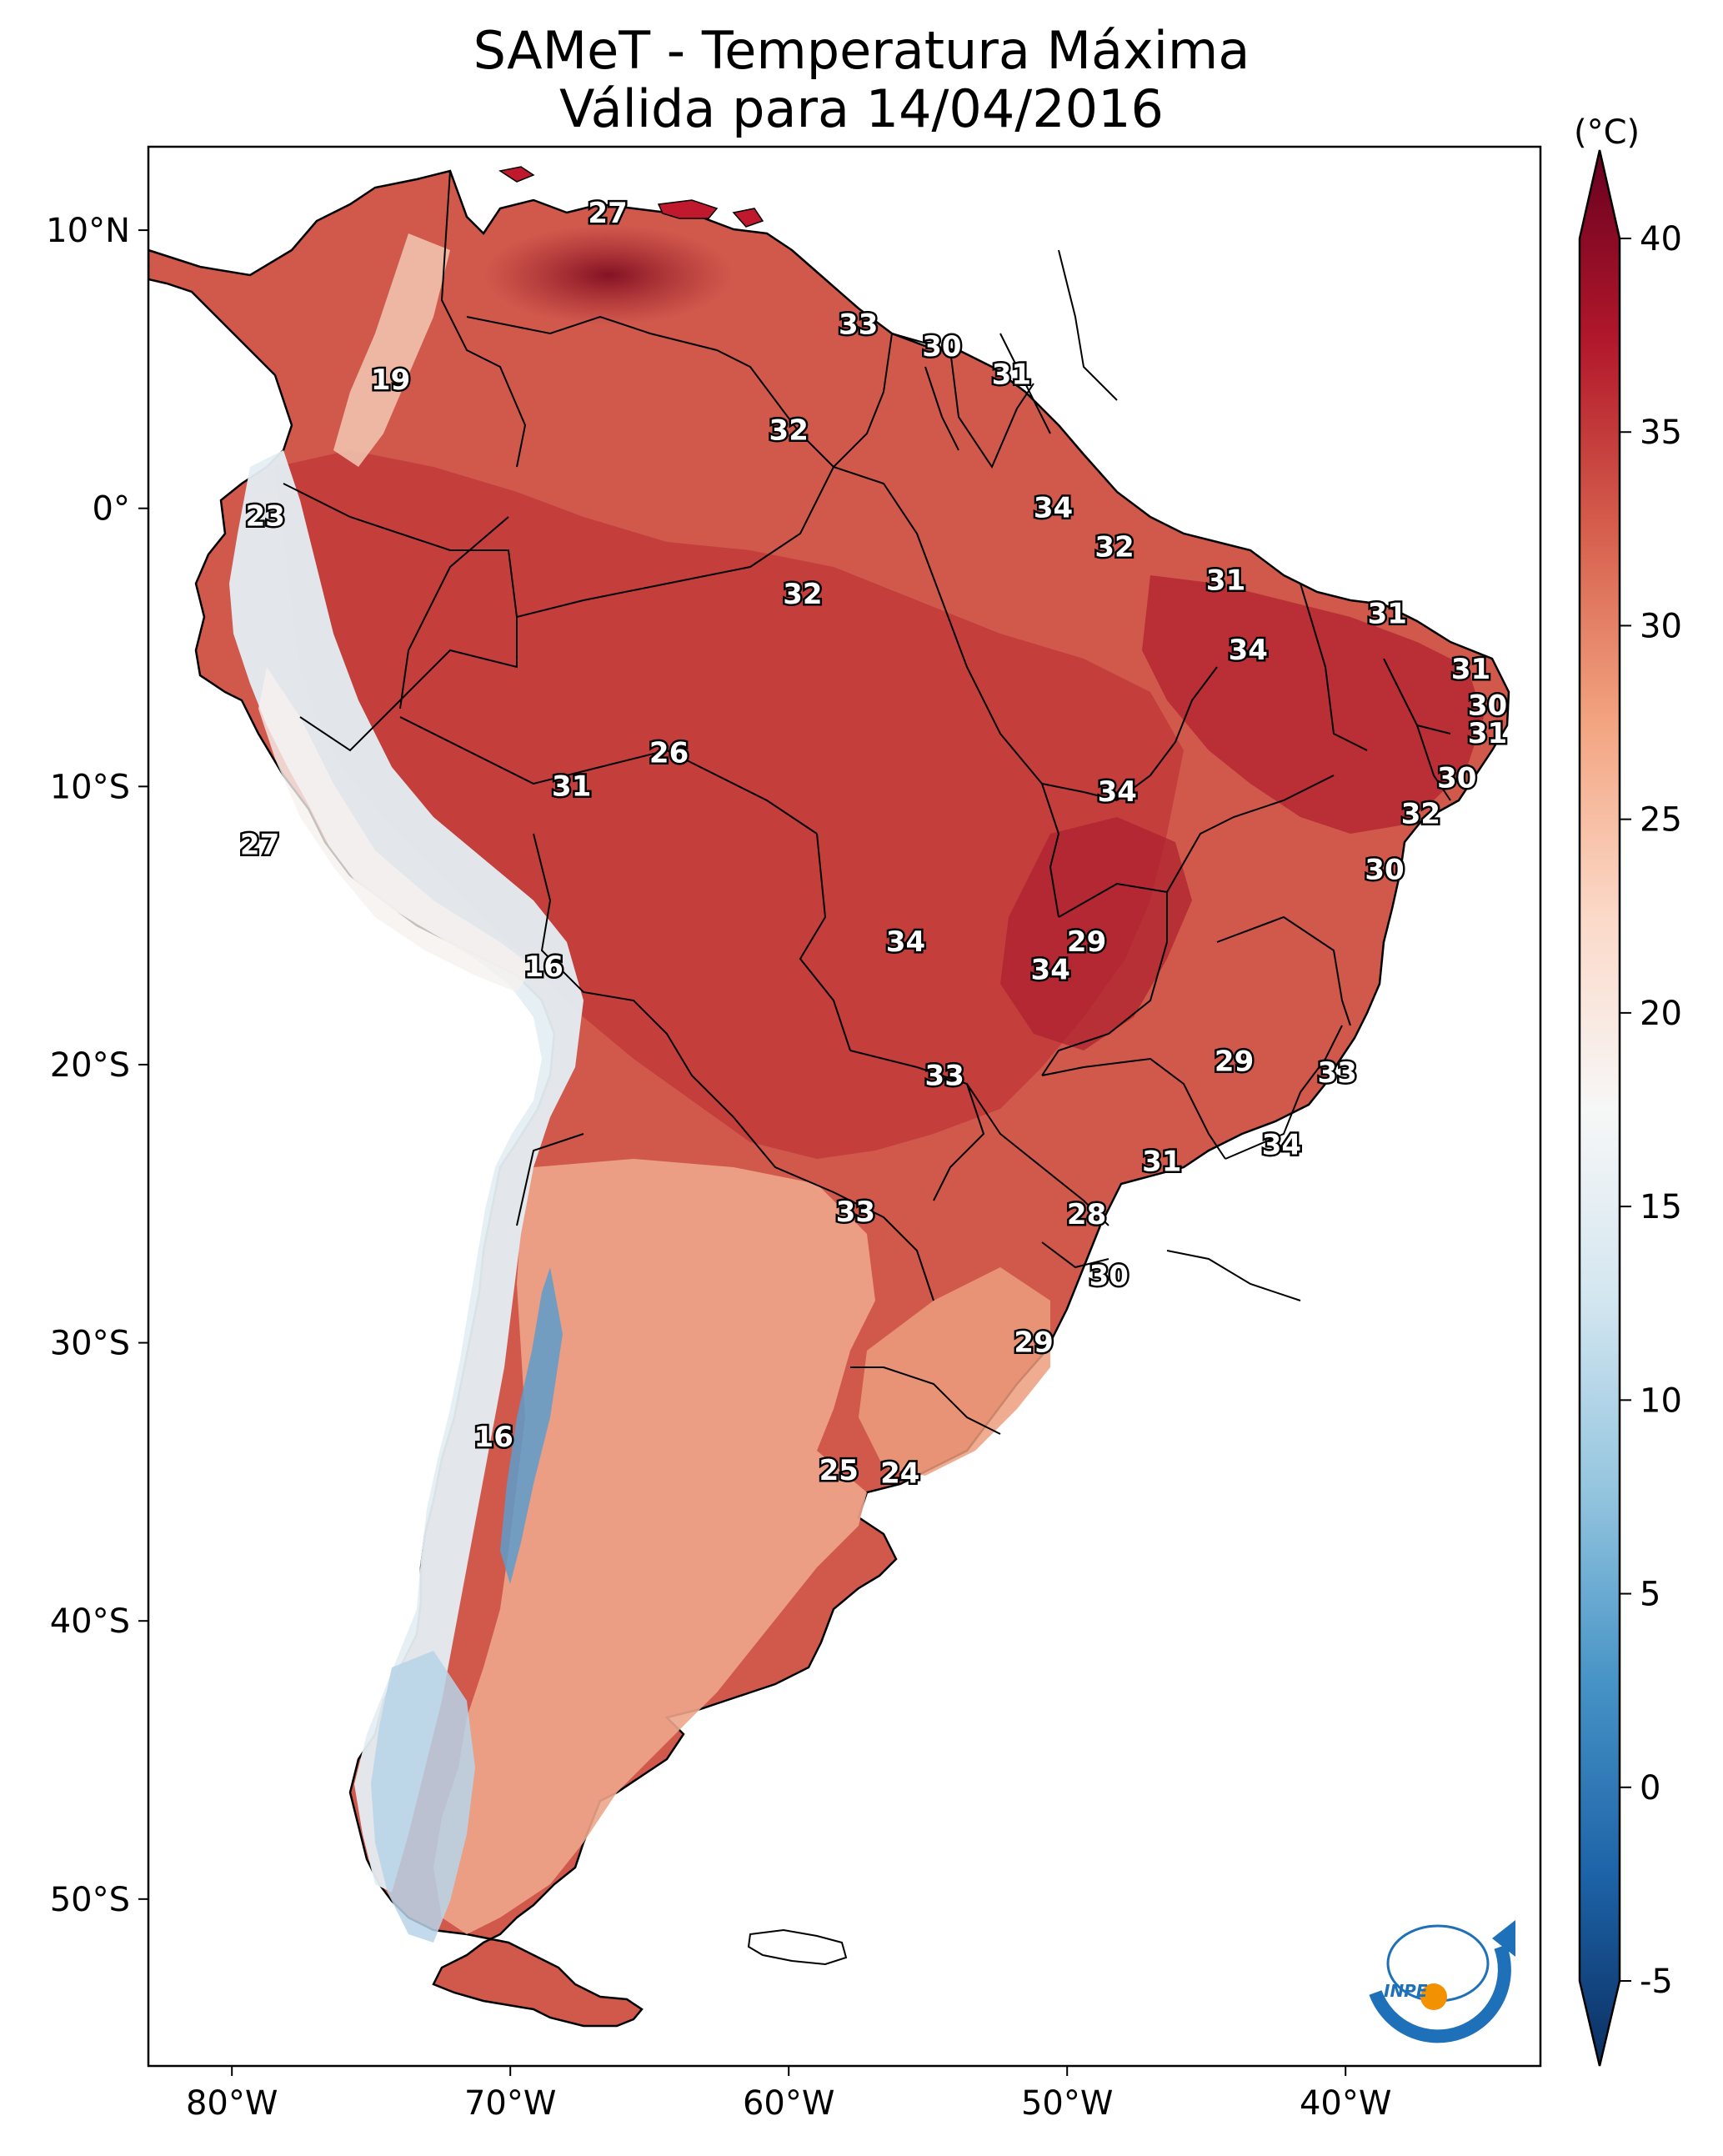 The height and width of the screenshot is (2156, 1723). Describe the element at coordinates (1661, 433) in the screenshot. I see `colorbar-tick-label: 35` at that location.